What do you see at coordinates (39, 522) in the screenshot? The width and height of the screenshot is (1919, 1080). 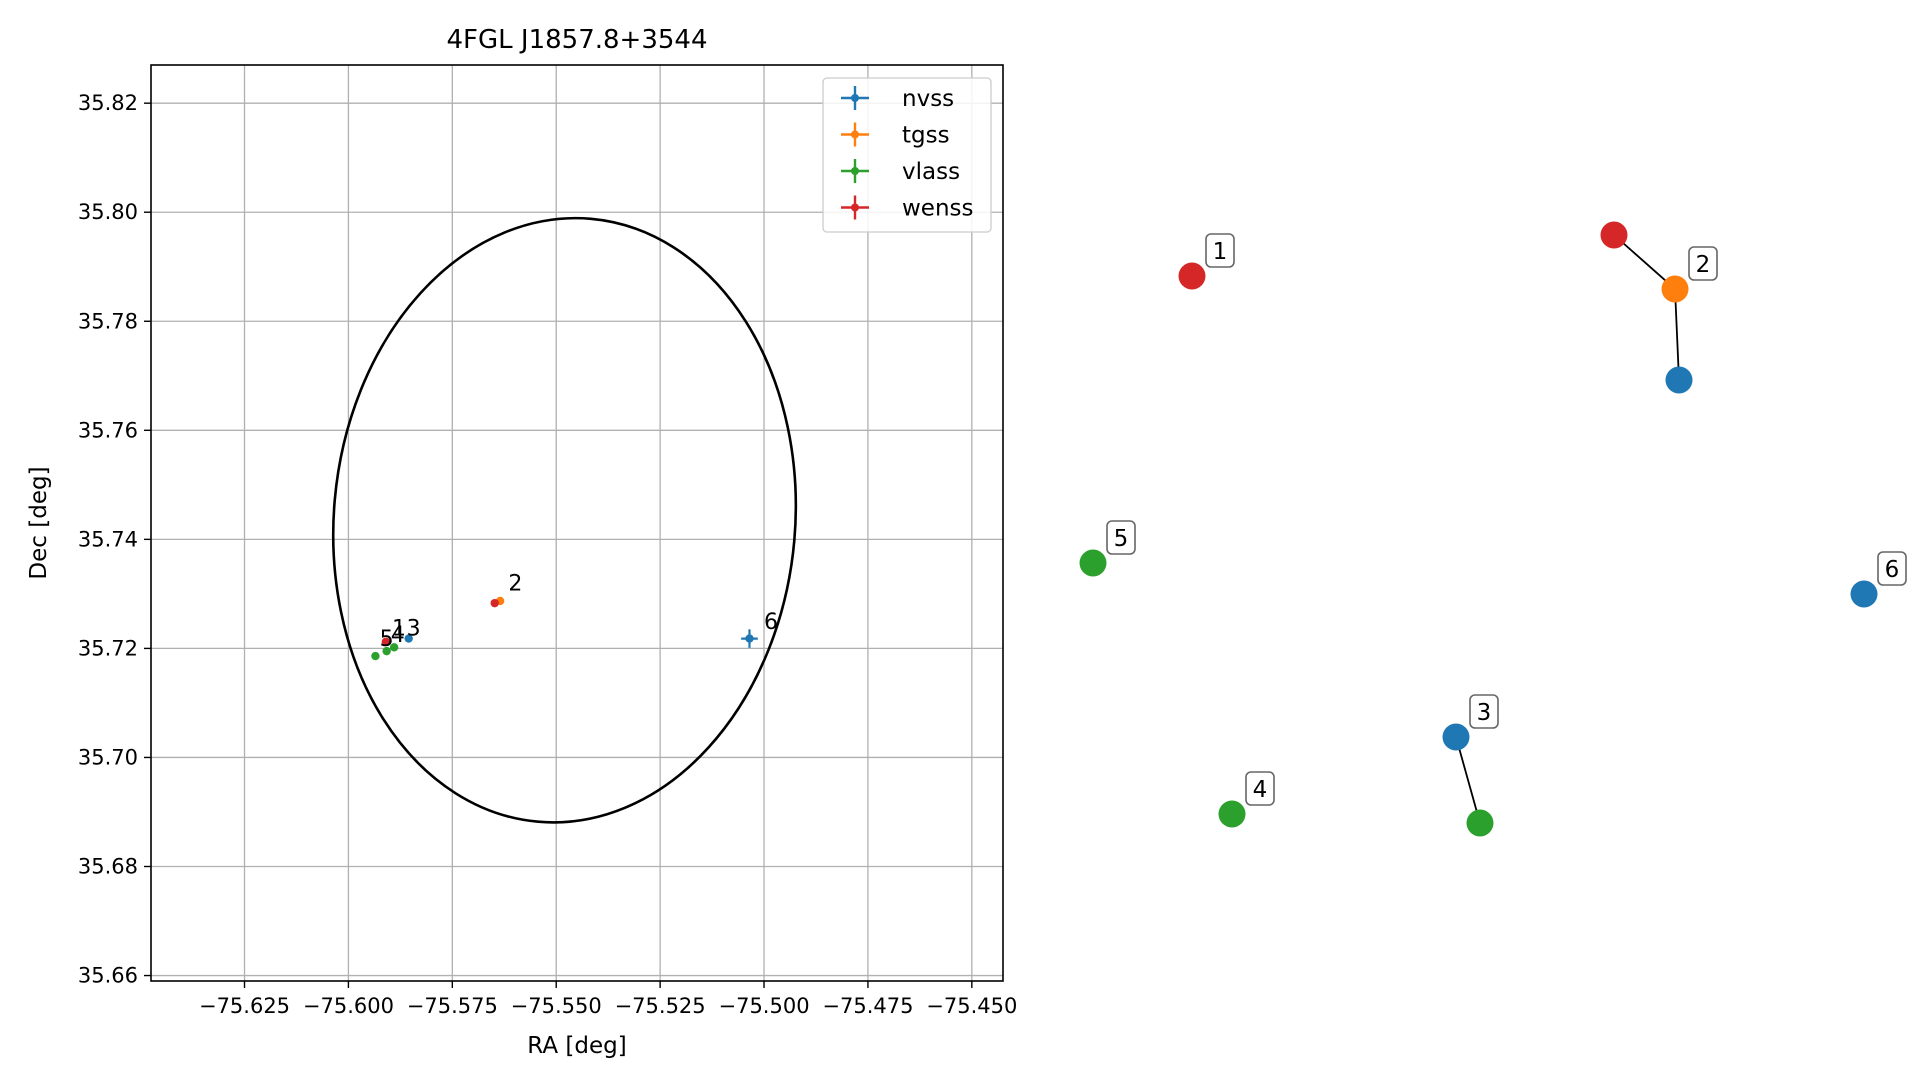 I see `y-axis-label: Dec [deg]` at bounding box center [39, 522].